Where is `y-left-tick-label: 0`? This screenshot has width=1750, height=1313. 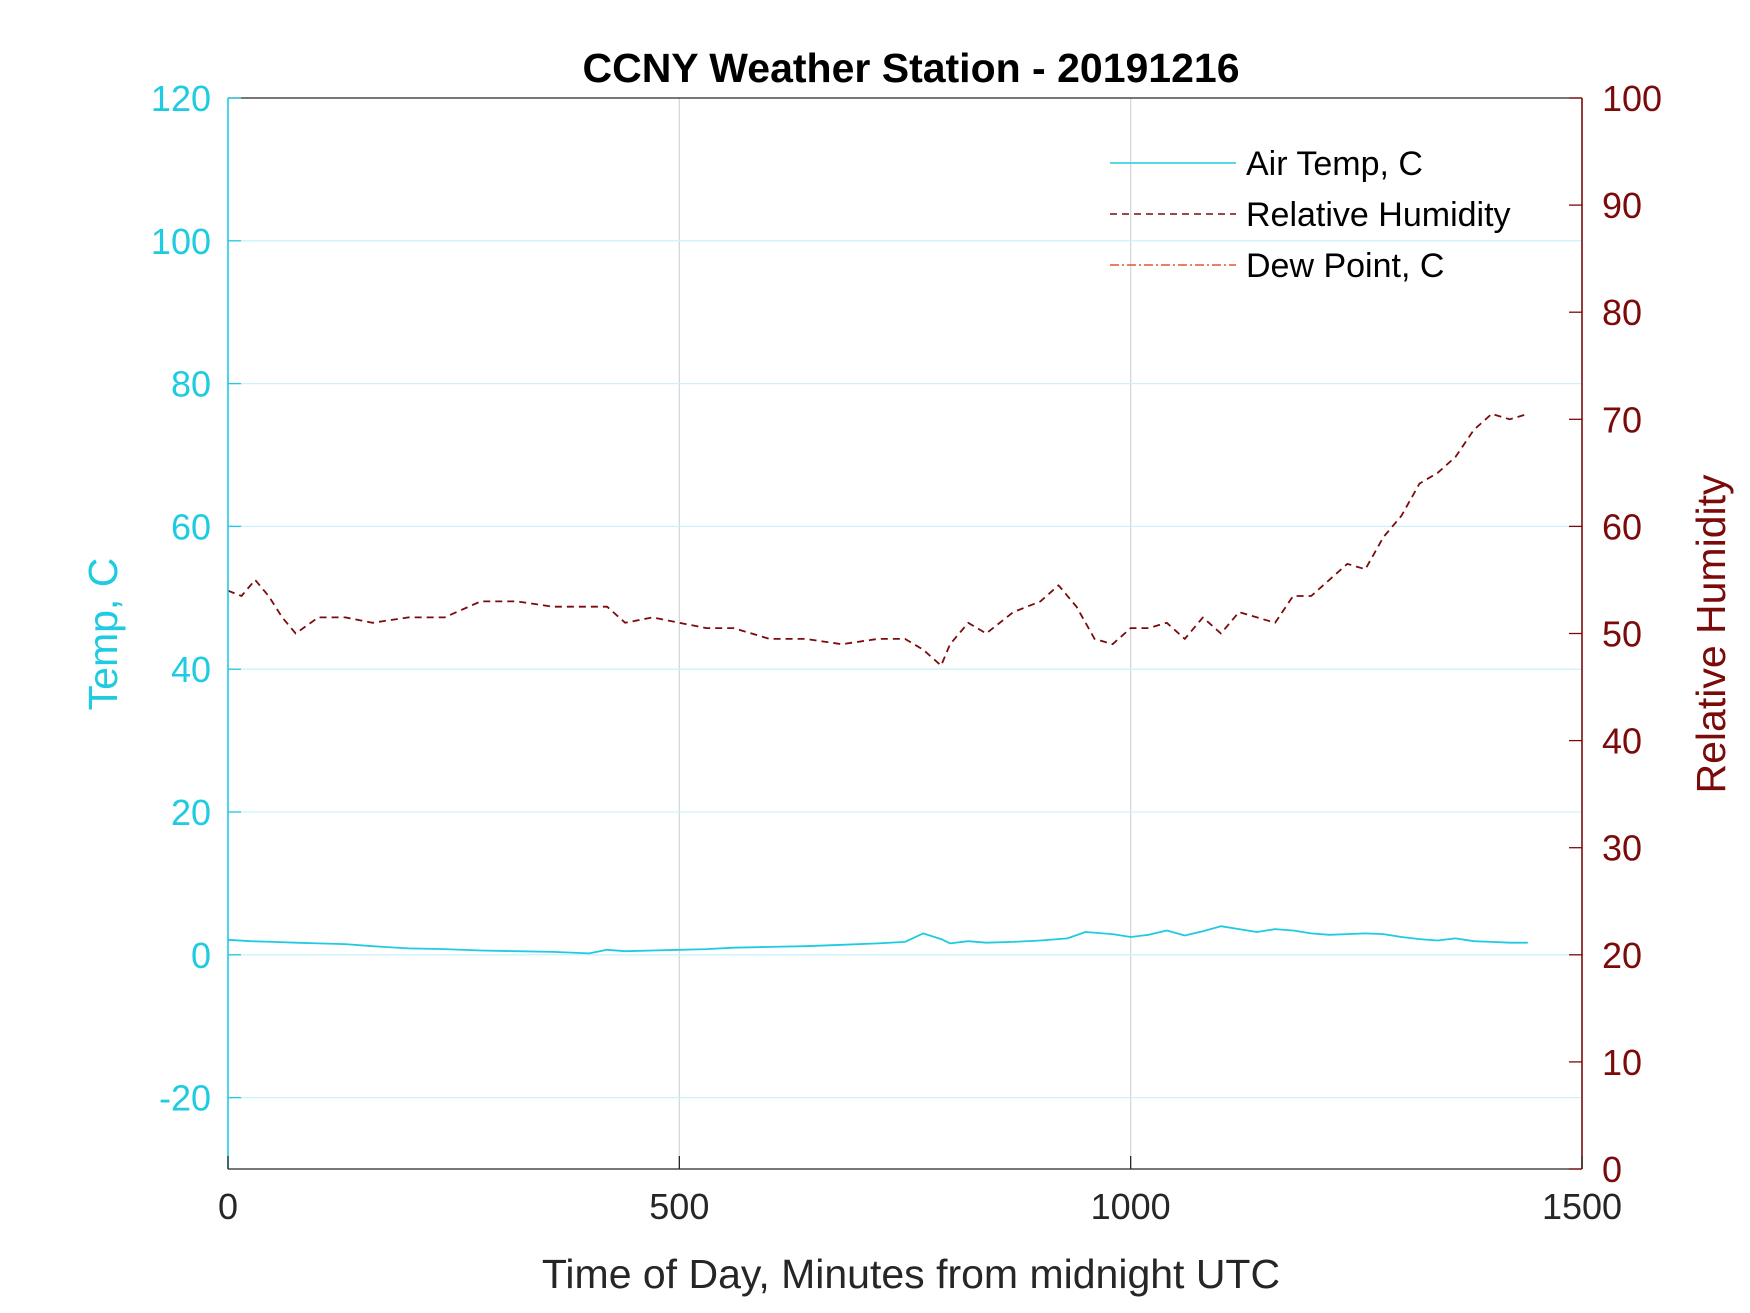
y-left-tick-label: 0 is located at coordinates (201, 955).